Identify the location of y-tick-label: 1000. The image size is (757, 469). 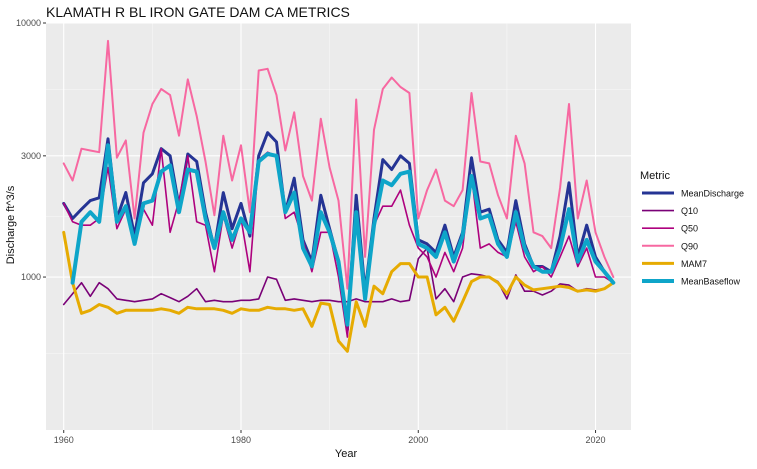
(31, 277).